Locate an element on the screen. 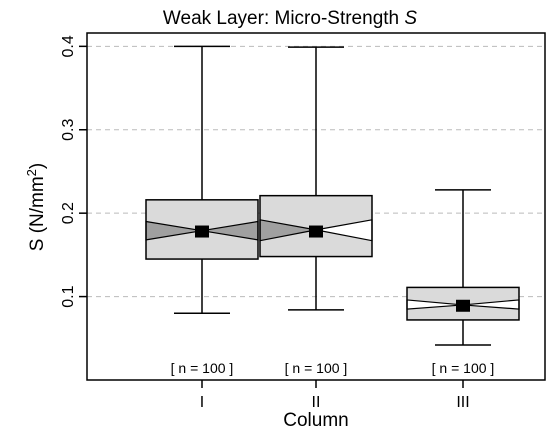 This screenshot has width=548, height=434. y-tick-label: 0.4 is located at coordinates (68, 46).